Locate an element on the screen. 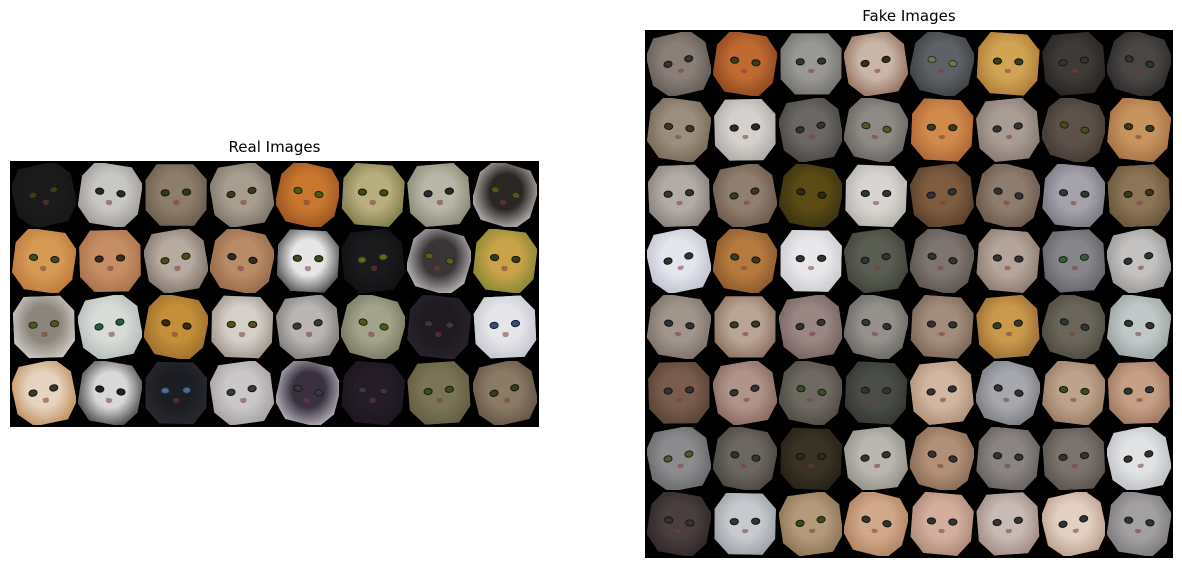 The width and height of the screenshot is (1182, 568). real-images-title: Real Images is located at coordinates (274, 147).